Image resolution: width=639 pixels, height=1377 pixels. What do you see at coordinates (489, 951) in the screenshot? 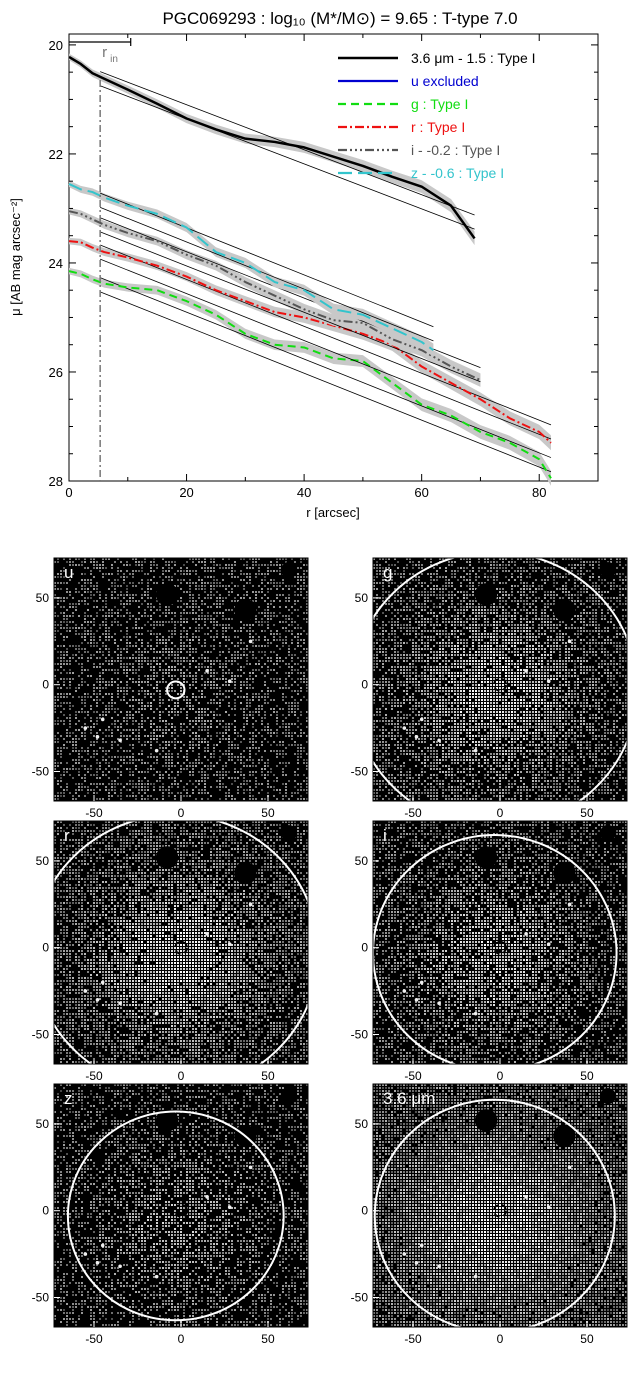
I see `image-panel-3: i -50 -50 0 0 50 50` at bounding box center [489, 951].